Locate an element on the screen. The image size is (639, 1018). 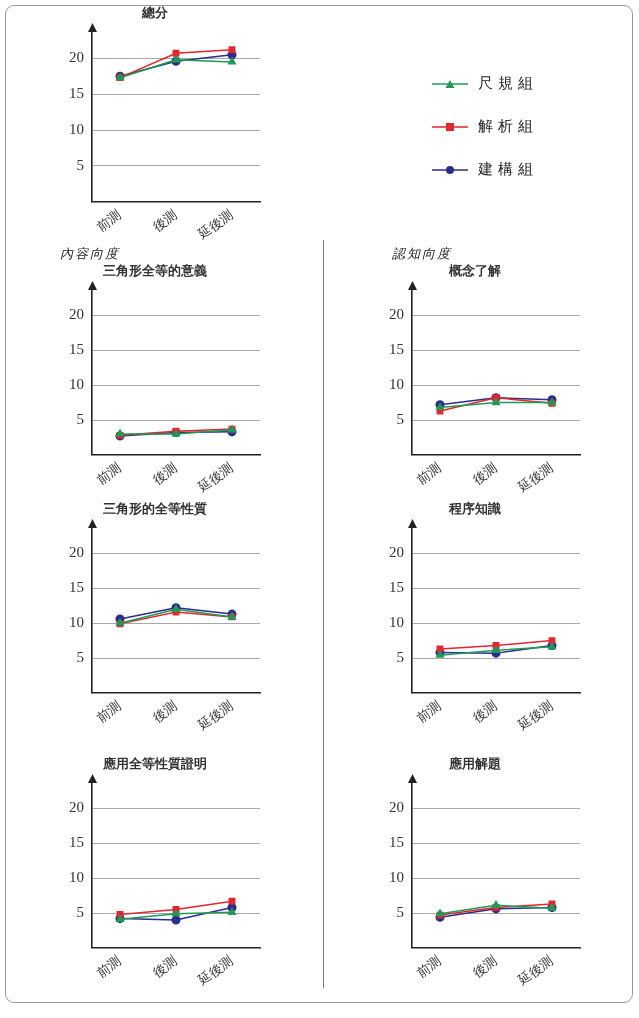
chart-title: 應用全等性質證明 is located at coordinates (154, 764).